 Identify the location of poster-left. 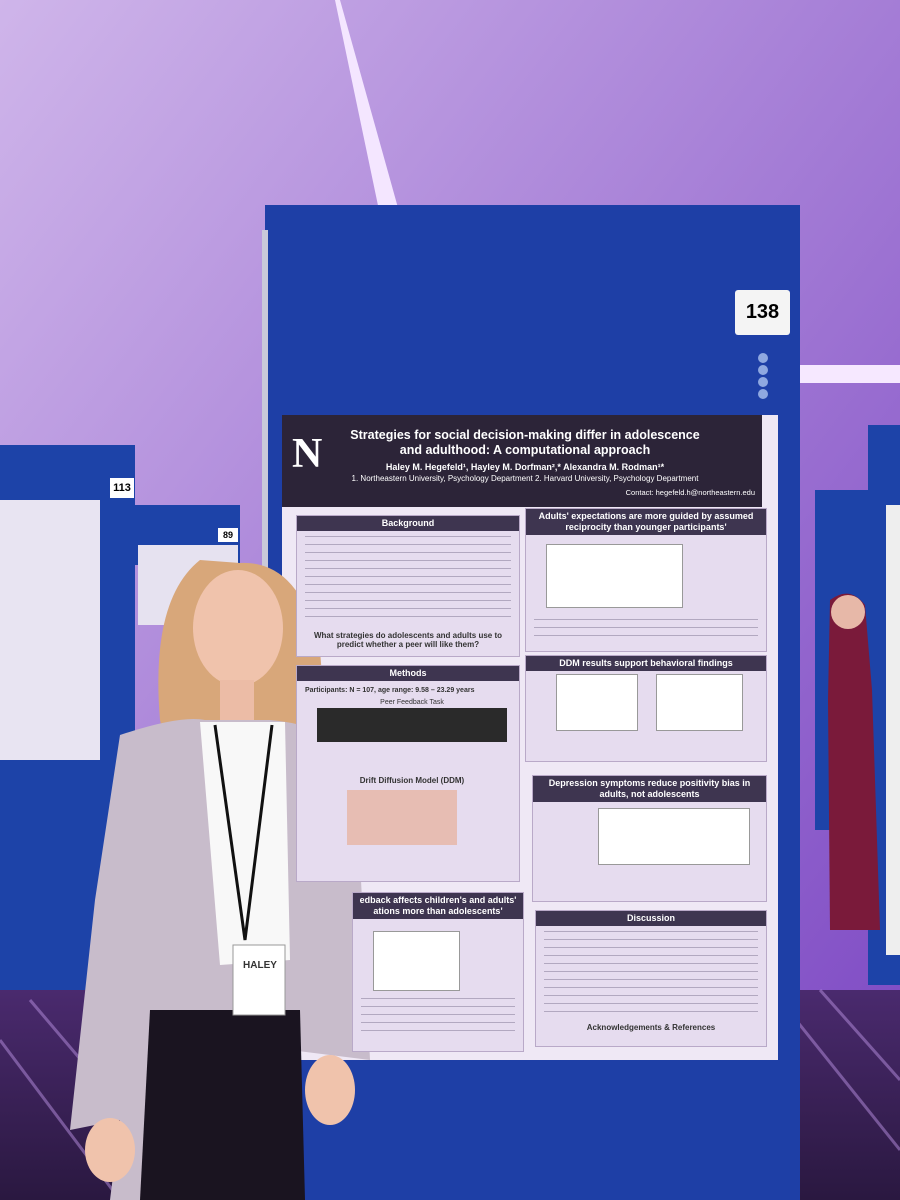
(50, 630).